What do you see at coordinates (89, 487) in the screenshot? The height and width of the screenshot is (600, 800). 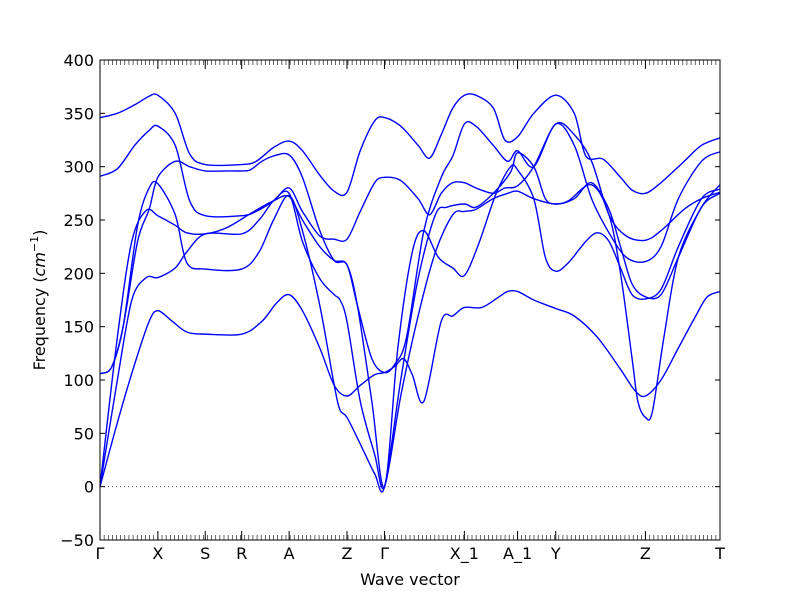 I see `y-tick-label: 0` at bounding box center [89, 487].